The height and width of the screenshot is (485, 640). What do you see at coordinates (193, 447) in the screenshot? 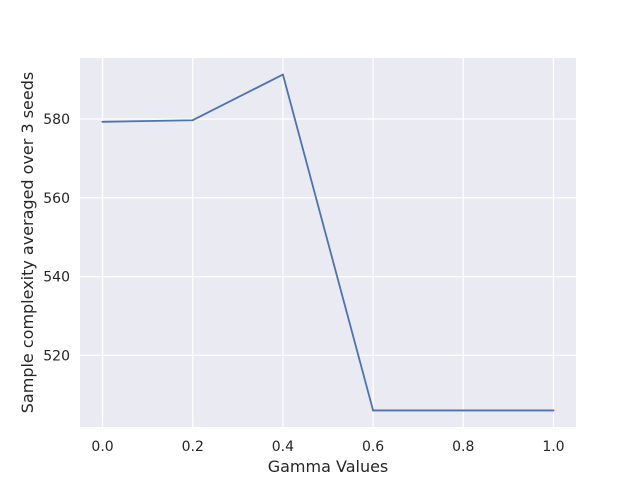
I see `x-tick-label: 0.2` at bounding box center [193, 447].